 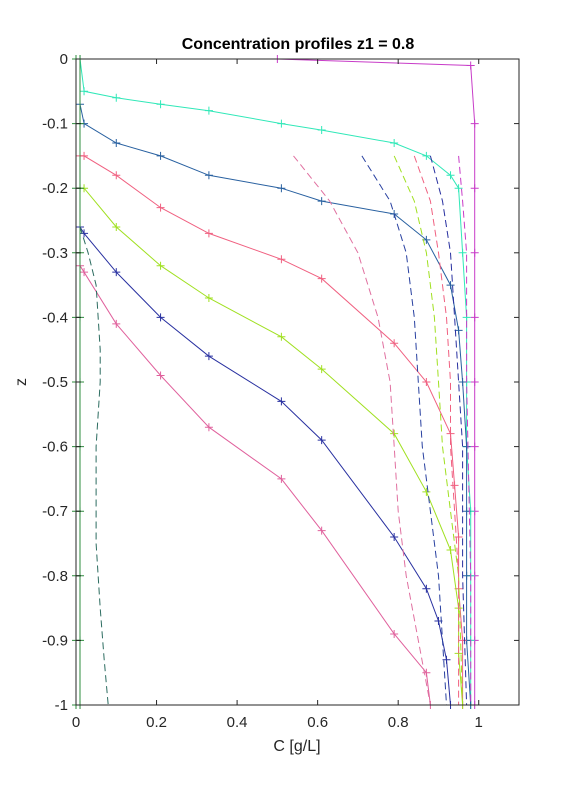 What do you see at coordinates (55, 124) in the screenshot?
I see `y-tick-label: -0.1` at bounding box center [55, 124].